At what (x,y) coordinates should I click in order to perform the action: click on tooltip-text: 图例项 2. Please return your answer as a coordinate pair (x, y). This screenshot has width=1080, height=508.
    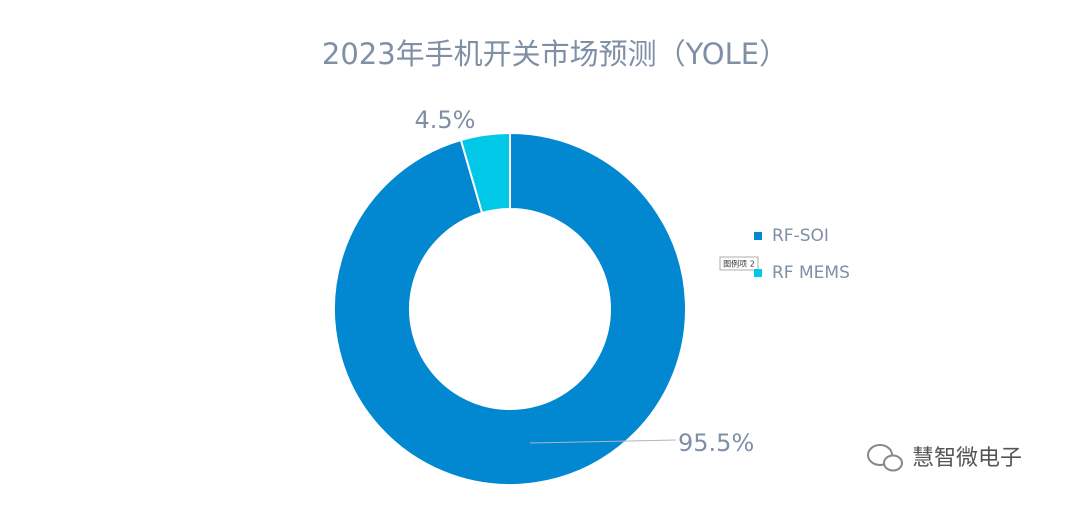
    Looking at the image, I should click on (739, 264).